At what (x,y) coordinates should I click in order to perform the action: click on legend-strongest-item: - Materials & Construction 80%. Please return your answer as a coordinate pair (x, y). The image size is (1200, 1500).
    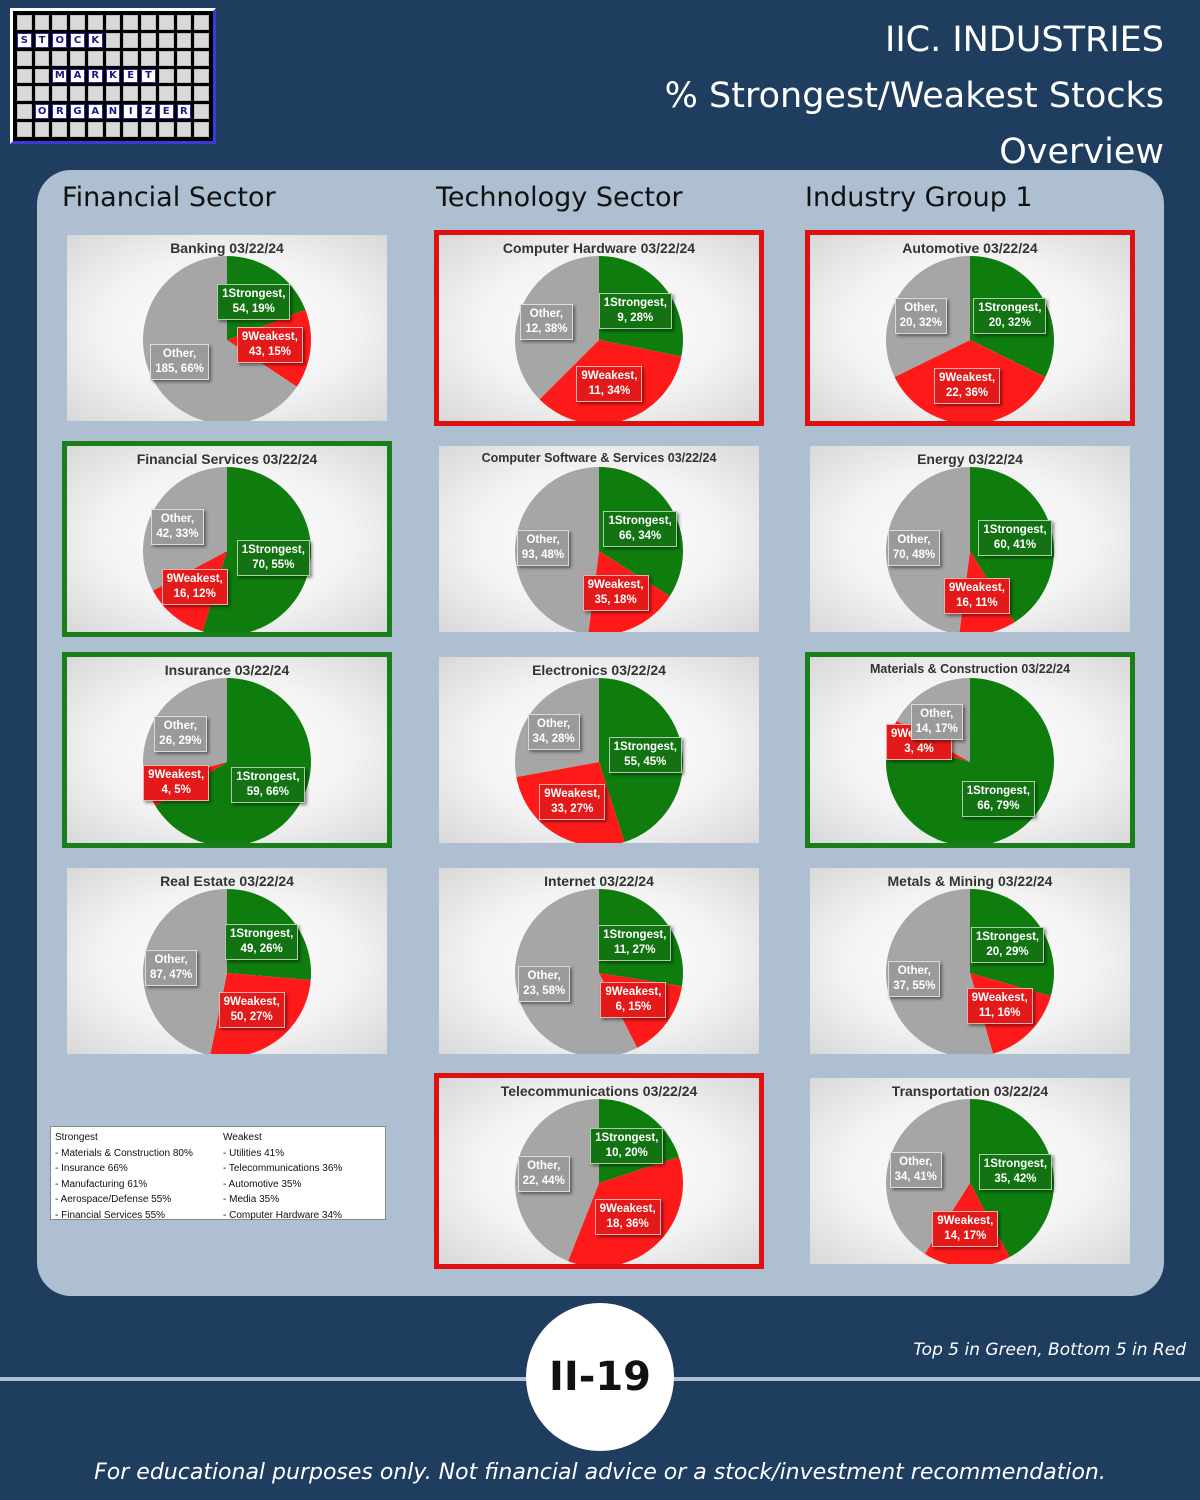
    Looking at the image, I should click on (124, 1153).